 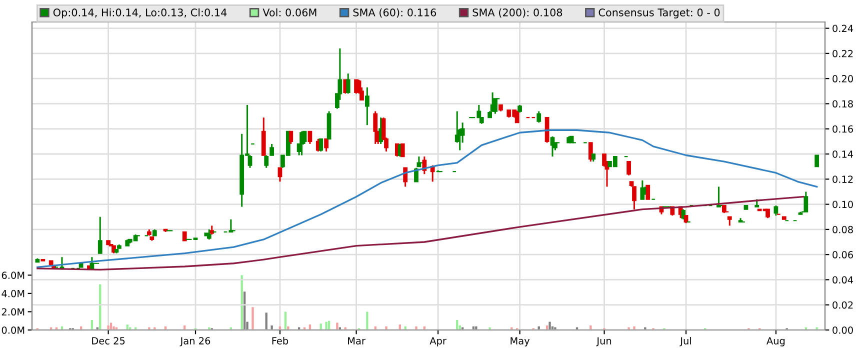 I want to click on y-tick-label: 0.24, so click(x=843, y=28).